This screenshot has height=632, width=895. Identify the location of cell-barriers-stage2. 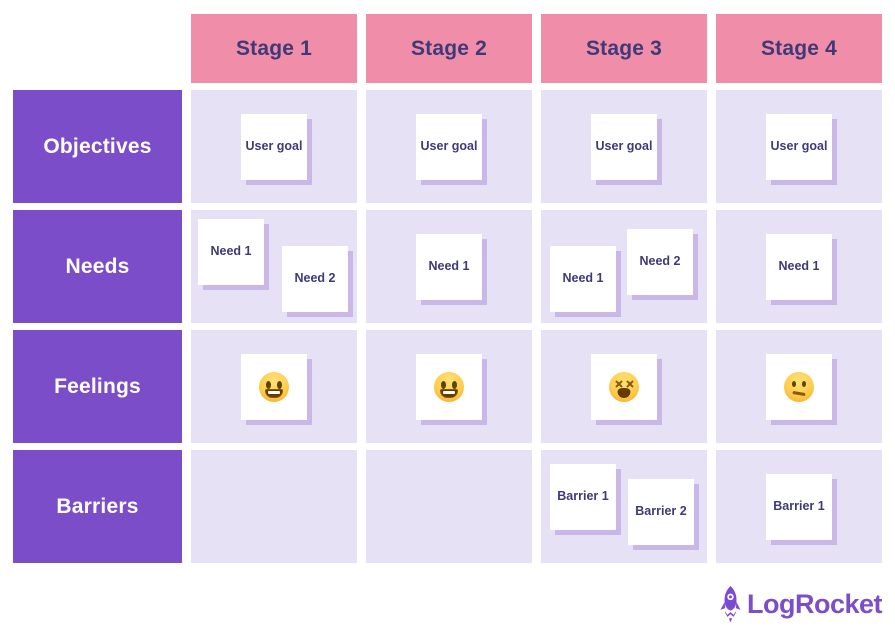
(449, 506).